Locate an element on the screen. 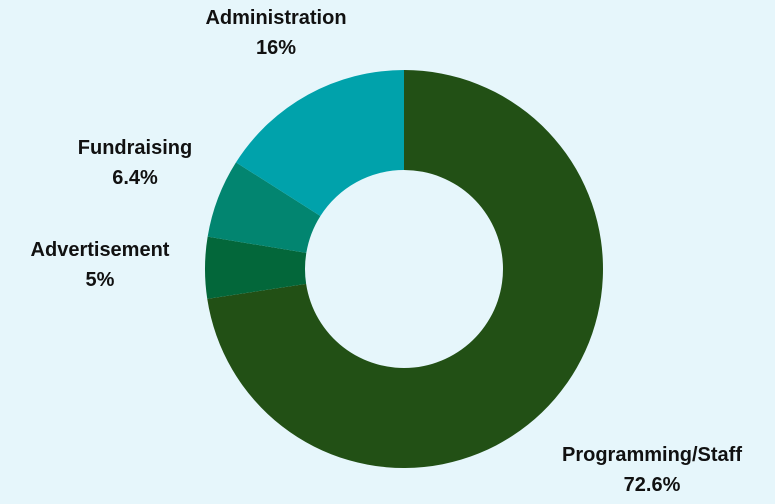 The image size is (775, 504). slice-value-advertisement: 5% is located at coordinates (100, 280).